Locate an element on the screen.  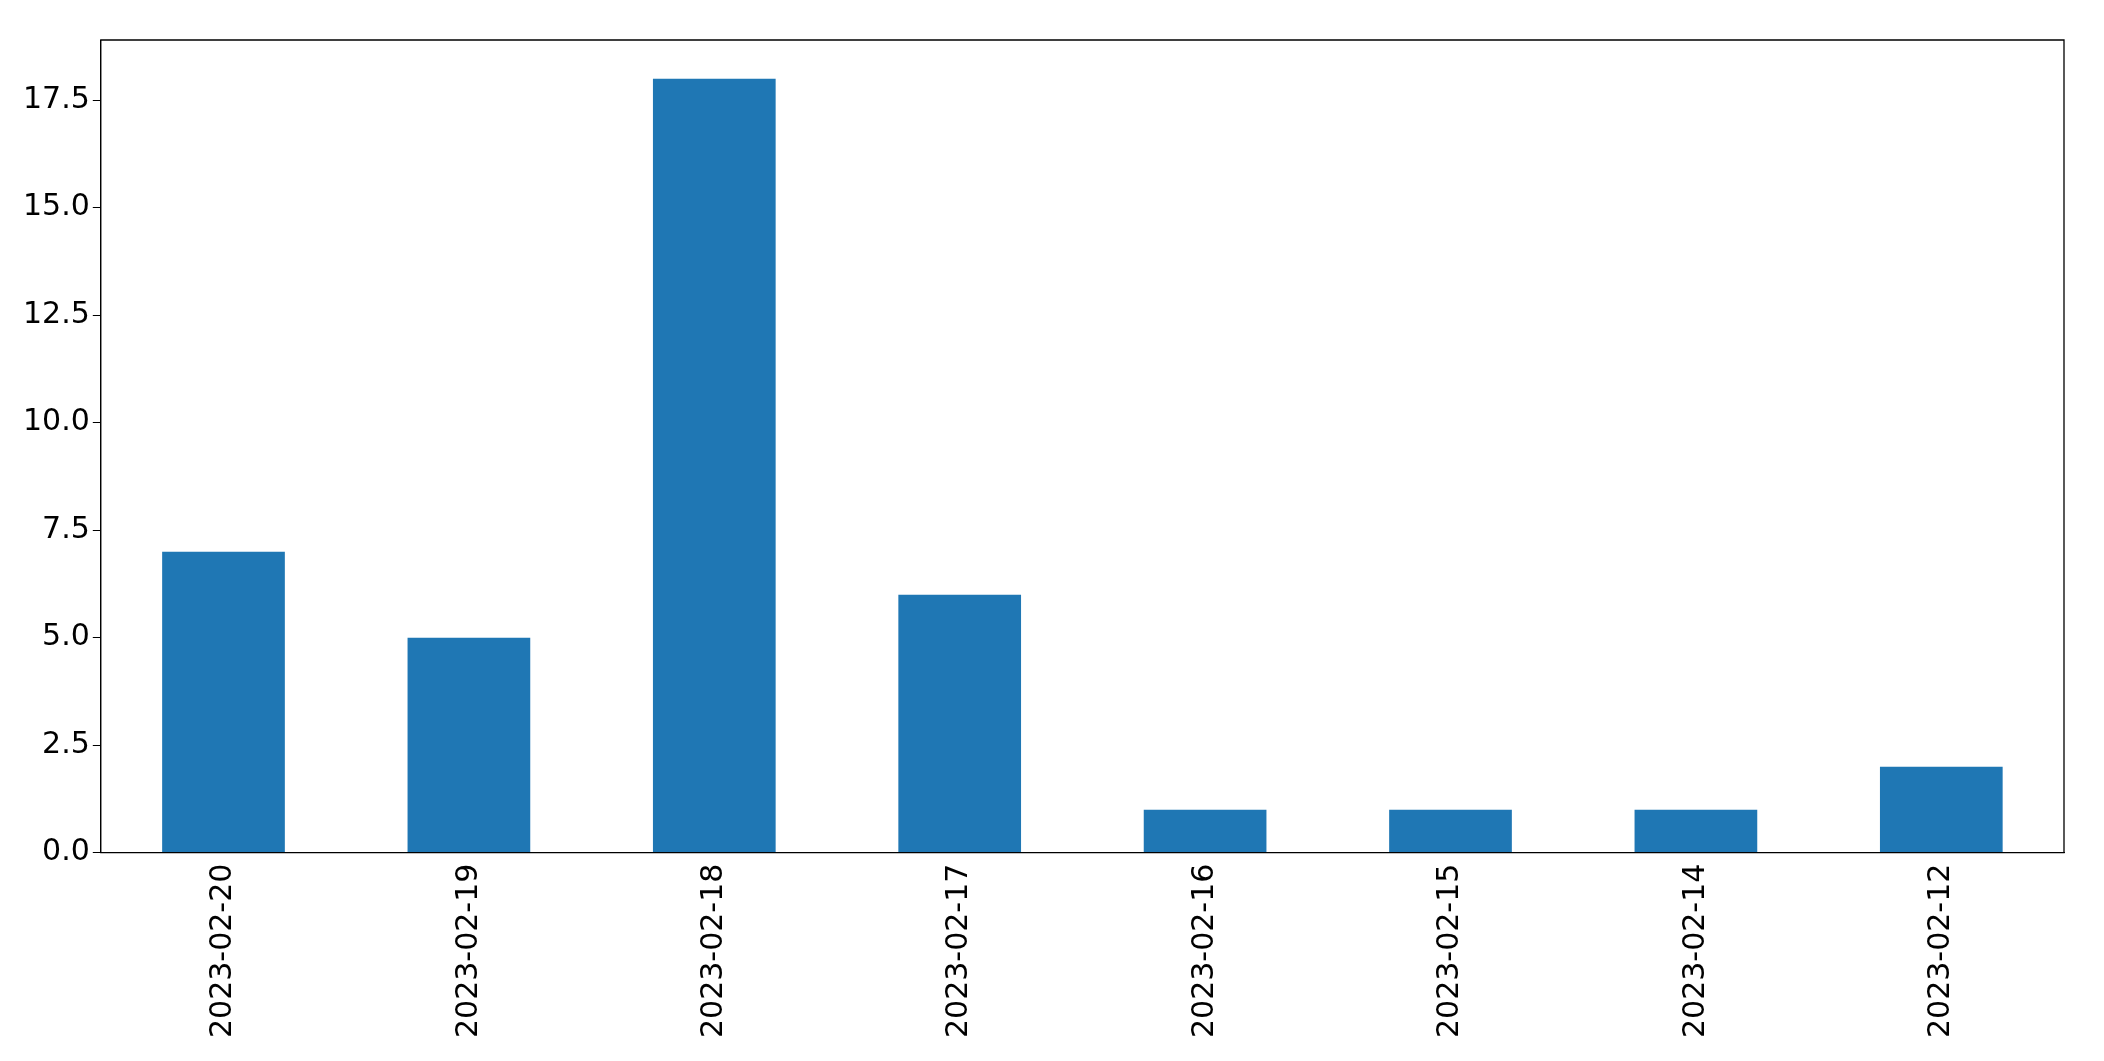
x-tick-label: 2023-02-14 is located at coordinates (1693, 951).